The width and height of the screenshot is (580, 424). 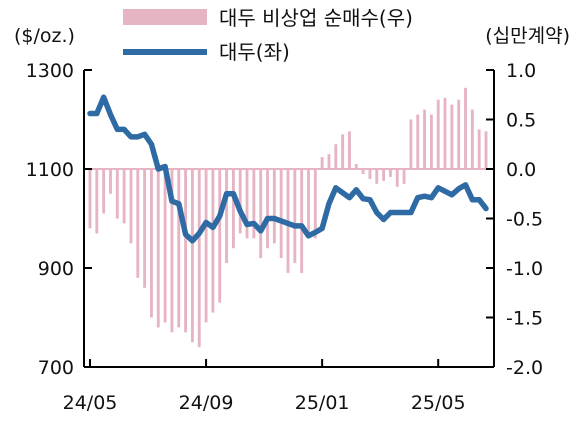 What do you see at coordinates (524, 319) in the screenshot?
I see `right-tick-label: -1.5` at bounding box center [524, 319].